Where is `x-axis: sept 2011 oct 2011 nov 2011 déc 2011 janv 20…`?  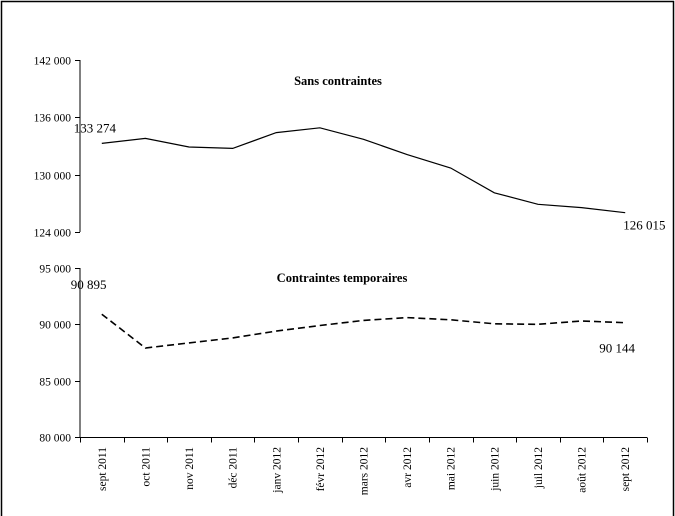 x-axis: sept 2011 oct 2011 nov 2011 déc 2011 janv 20… is located at coordinates (364, 466).